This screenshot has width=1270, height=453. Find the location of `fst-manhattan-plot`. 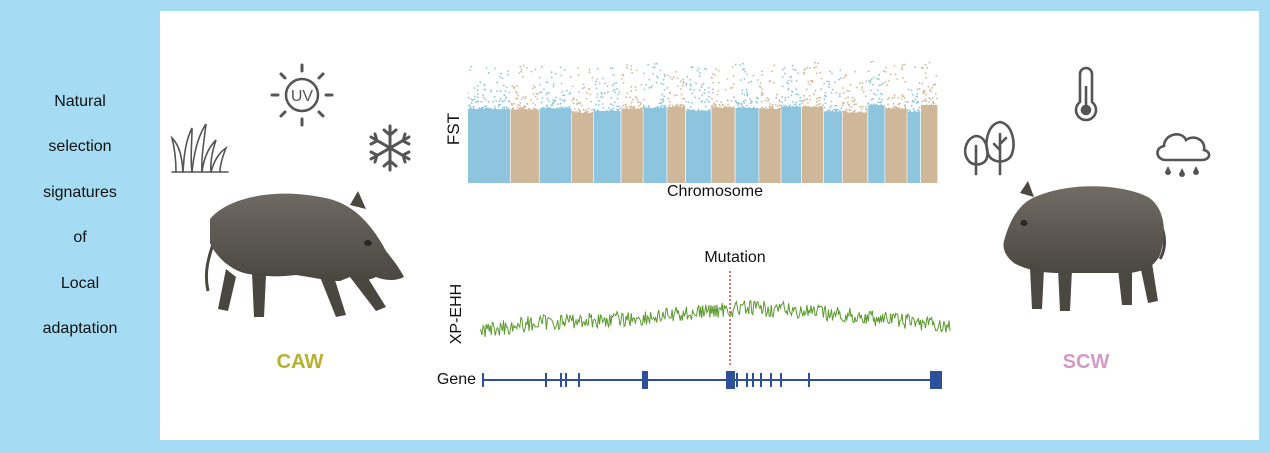

fst-manhattan-plot is located at coordinates (703, 122).